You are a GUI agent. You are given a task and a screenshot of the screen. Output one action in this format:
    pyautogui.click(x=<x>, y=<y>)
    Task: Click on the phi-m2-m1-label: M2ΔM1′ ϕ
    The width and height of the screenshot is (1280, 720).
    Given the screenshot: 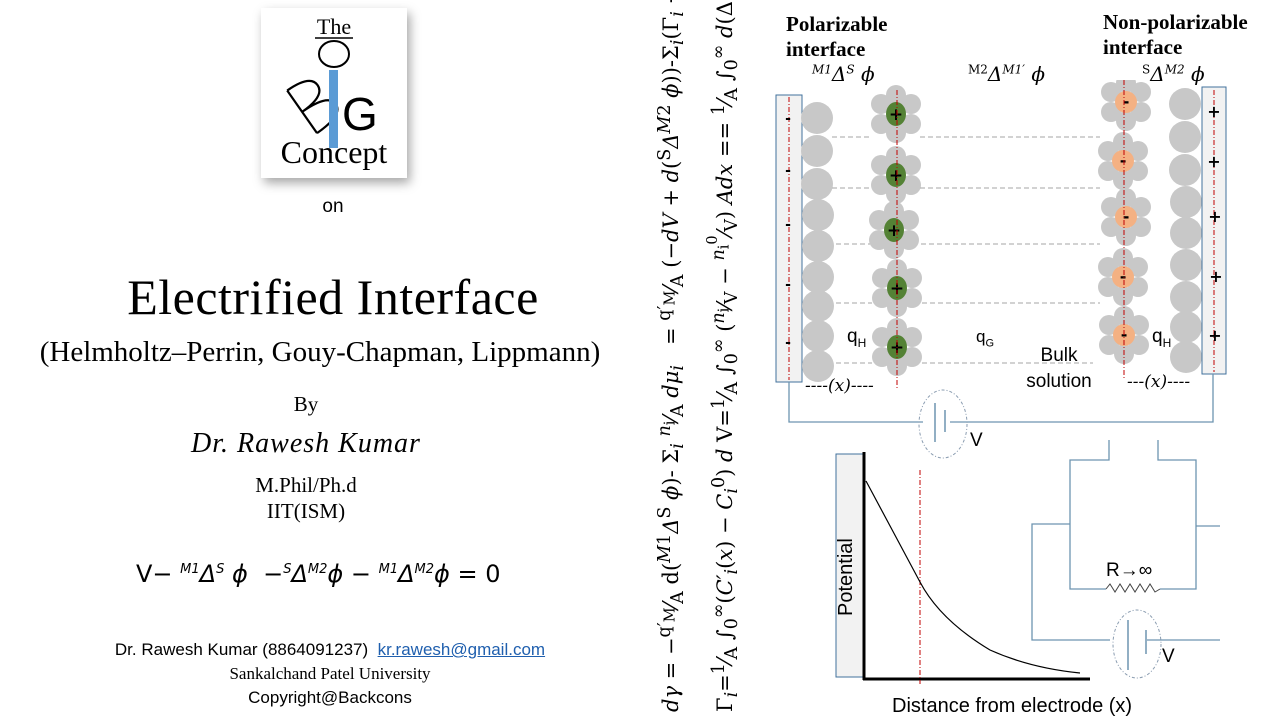 What is the action you would take?
    pyautogui.click(x=1006, y=74)
    